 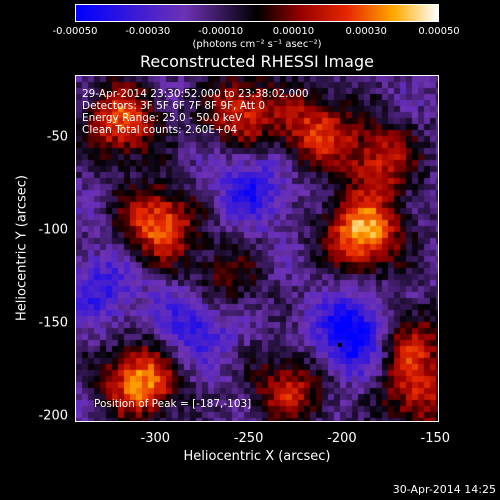 I want to click on colorbar-tick-label: 0.00050, so click(x=439, y=31).